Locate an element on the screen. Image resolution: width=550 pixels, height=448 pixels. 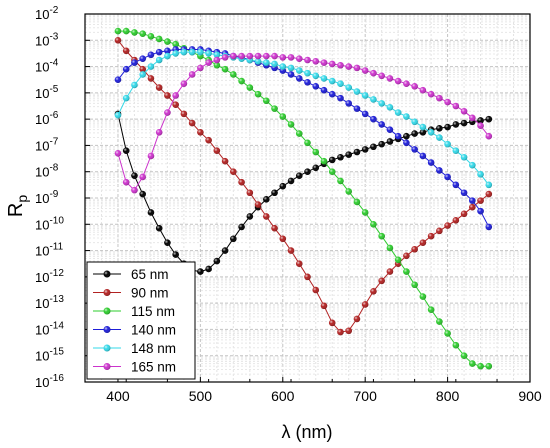
y-axis-label-main: R is located at coordinates (16, 210).